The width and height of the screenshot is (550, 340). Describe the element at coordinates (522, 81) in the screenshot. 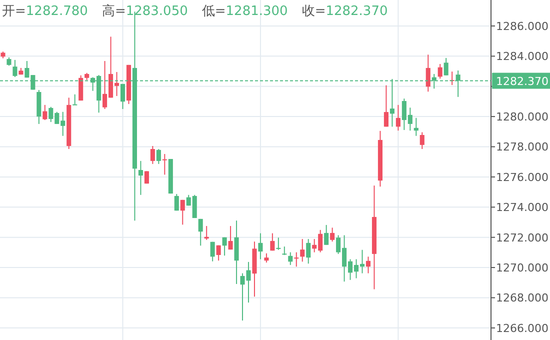

I see `ref-line-label: 1282.370` at that location.